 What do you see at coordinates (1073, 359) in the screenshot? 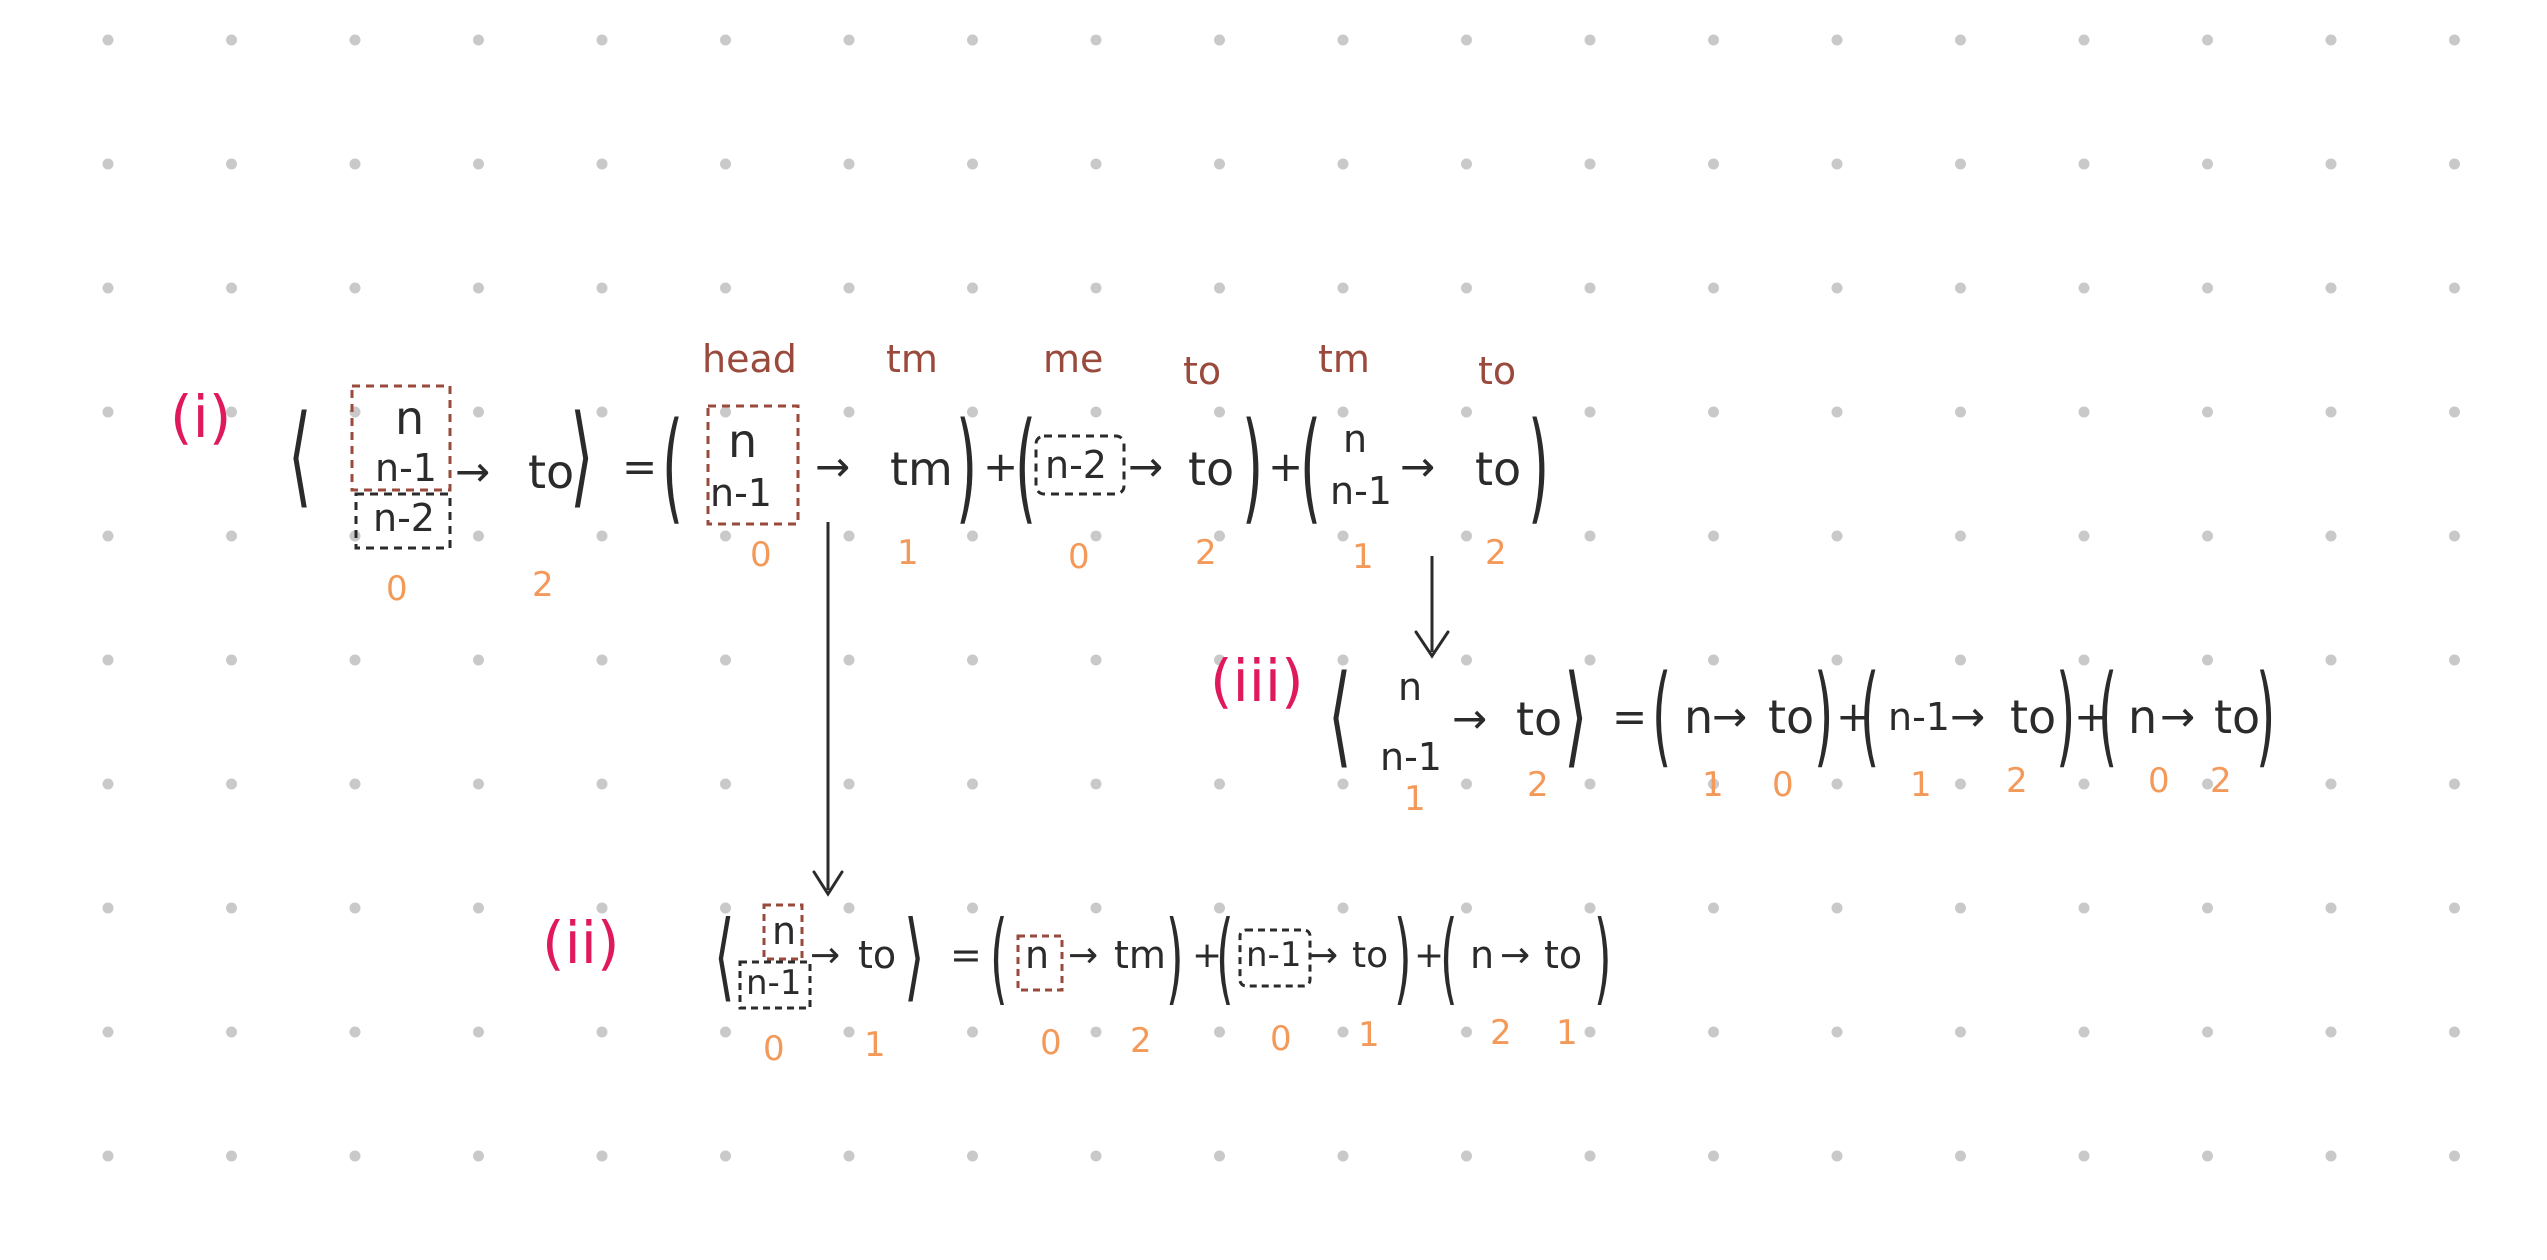
I see `eq-i-term2-top-label: me` at bounding box center [1073, 359].